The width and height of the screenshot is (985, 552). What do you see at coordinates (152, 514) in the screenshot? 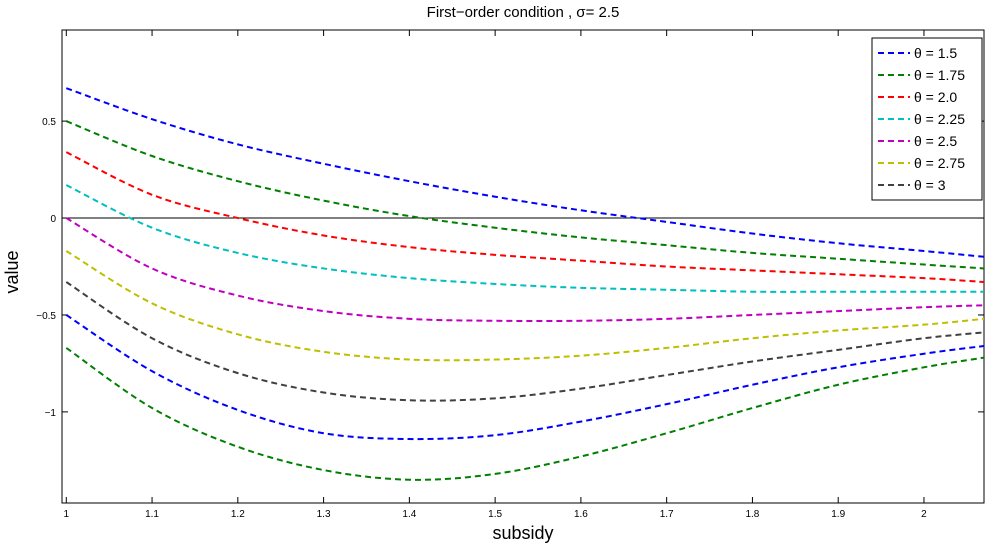
I see `x-tick-label: 1.1` at bounding box center [152, 514].